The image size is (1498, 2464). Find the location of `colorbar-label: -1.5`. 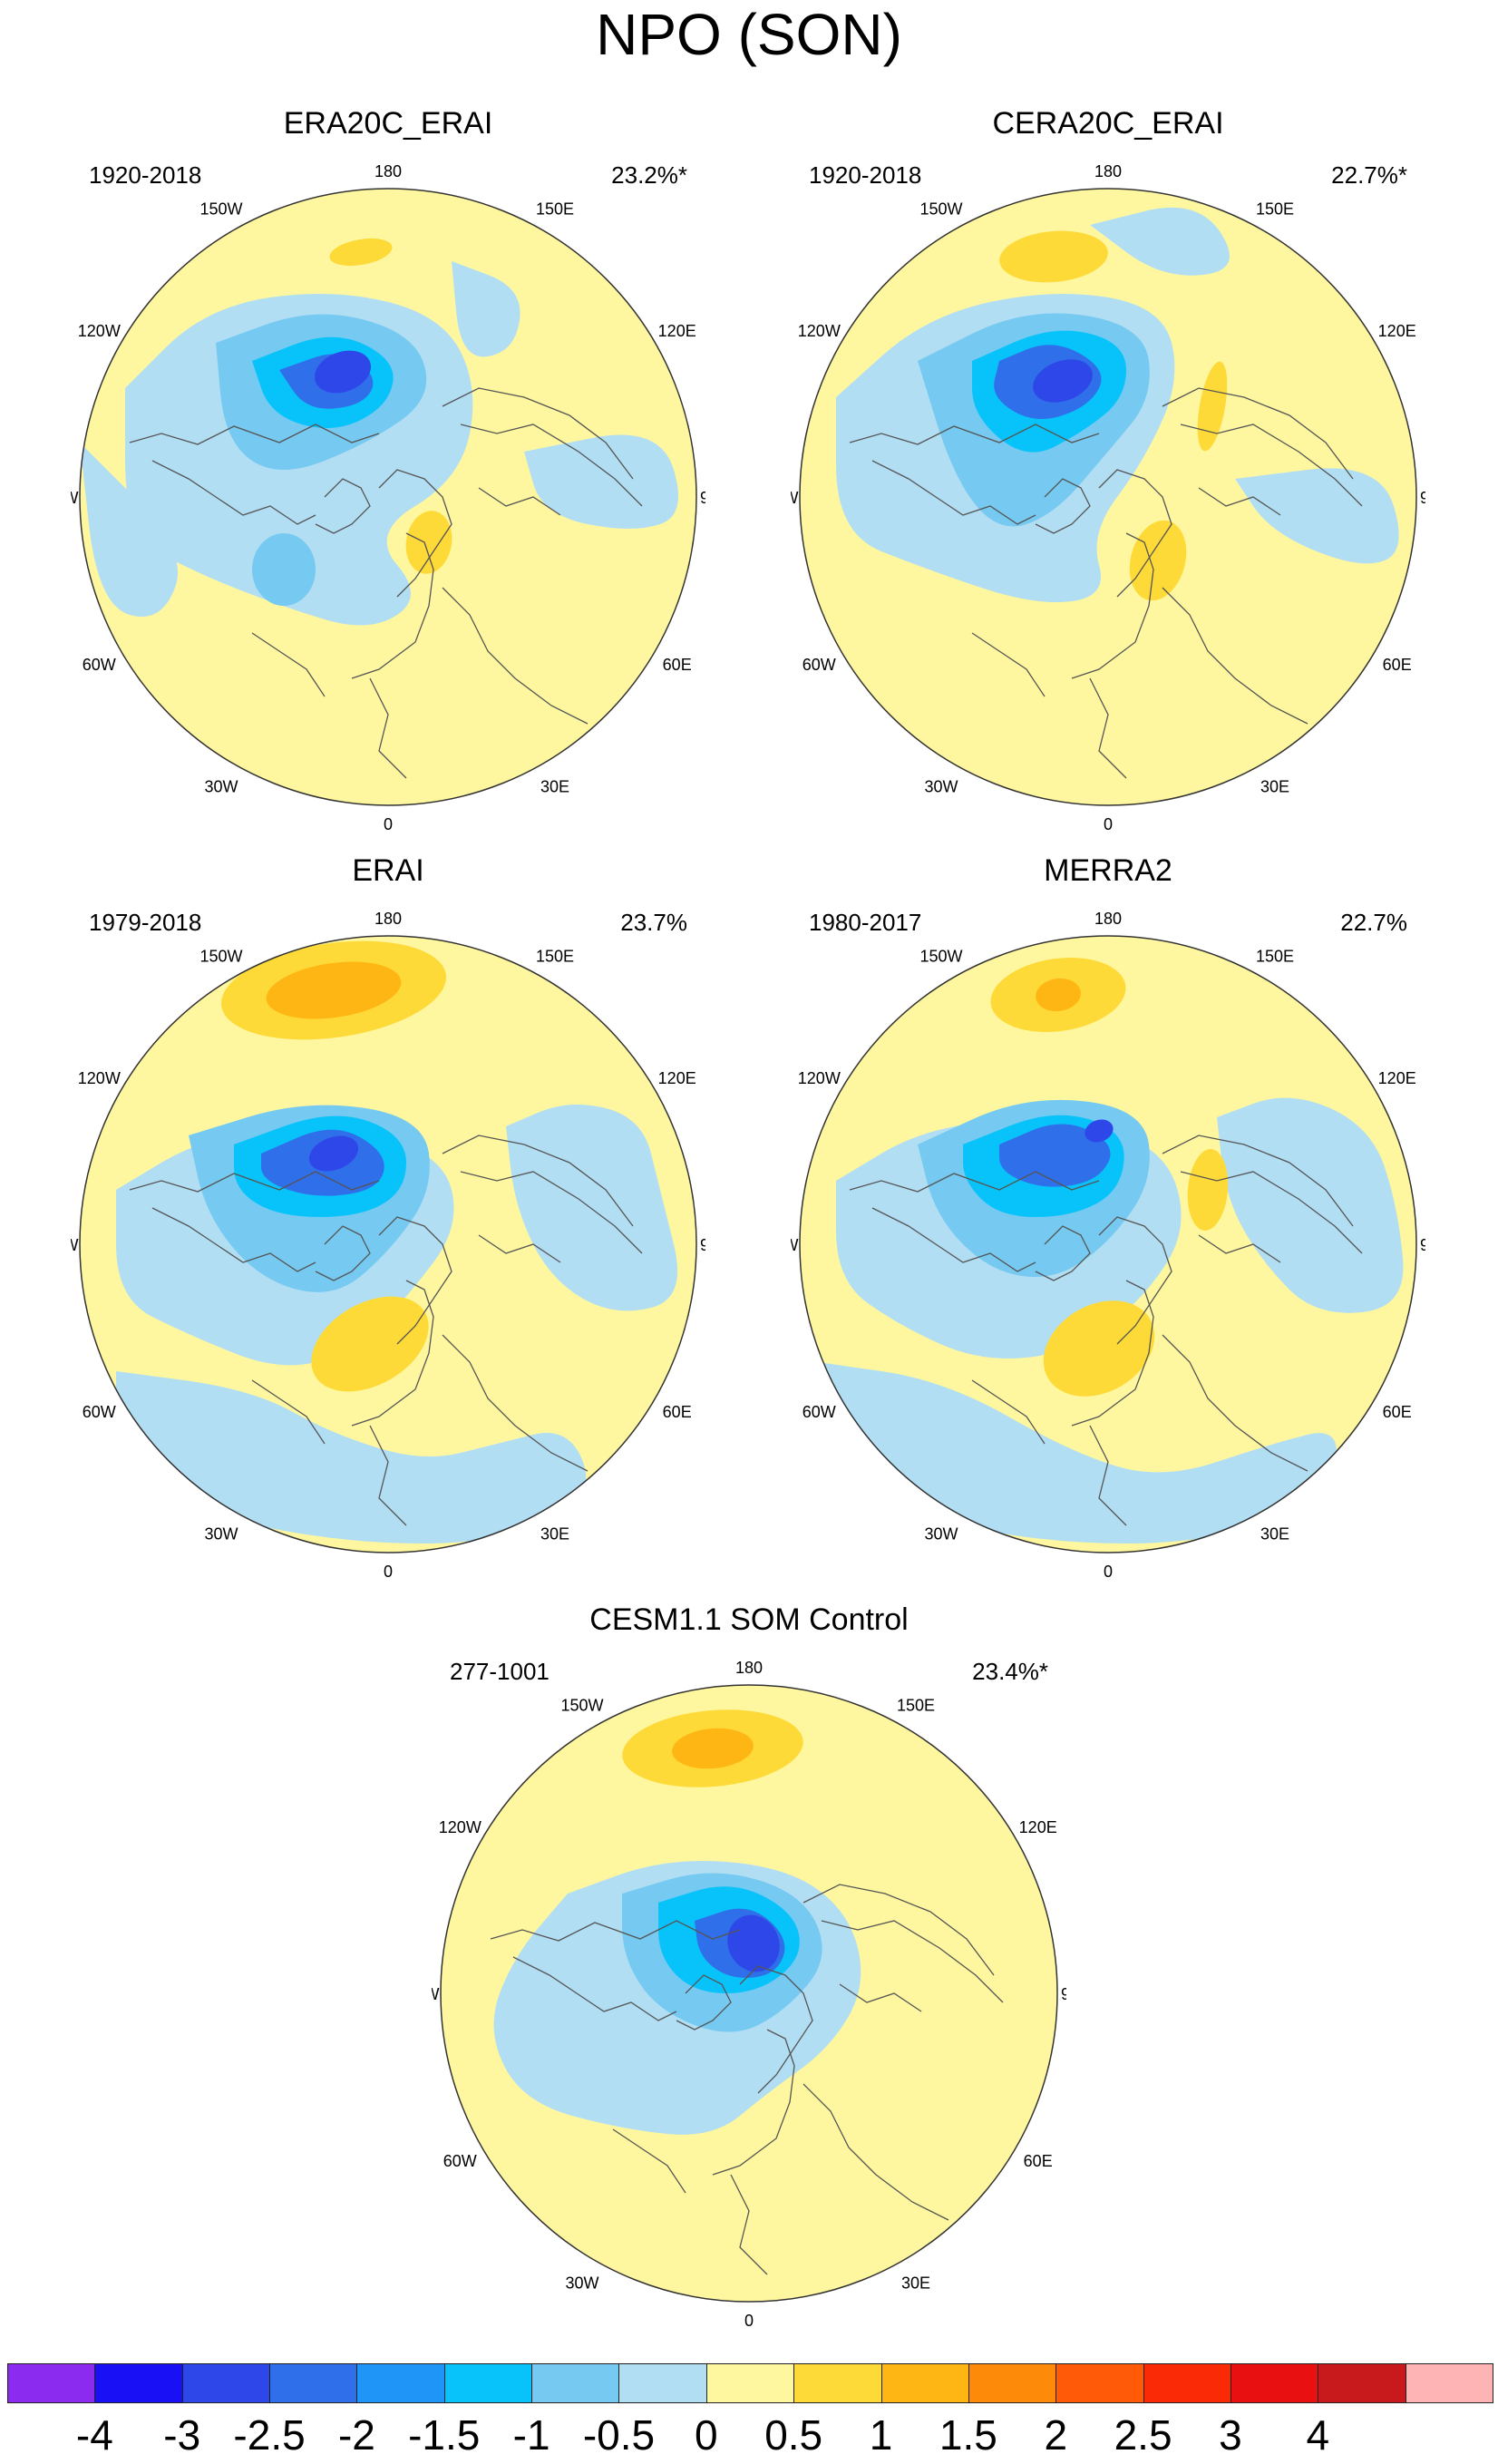

colorbar-label: -1.5 is located at coordinates (444, 2435).